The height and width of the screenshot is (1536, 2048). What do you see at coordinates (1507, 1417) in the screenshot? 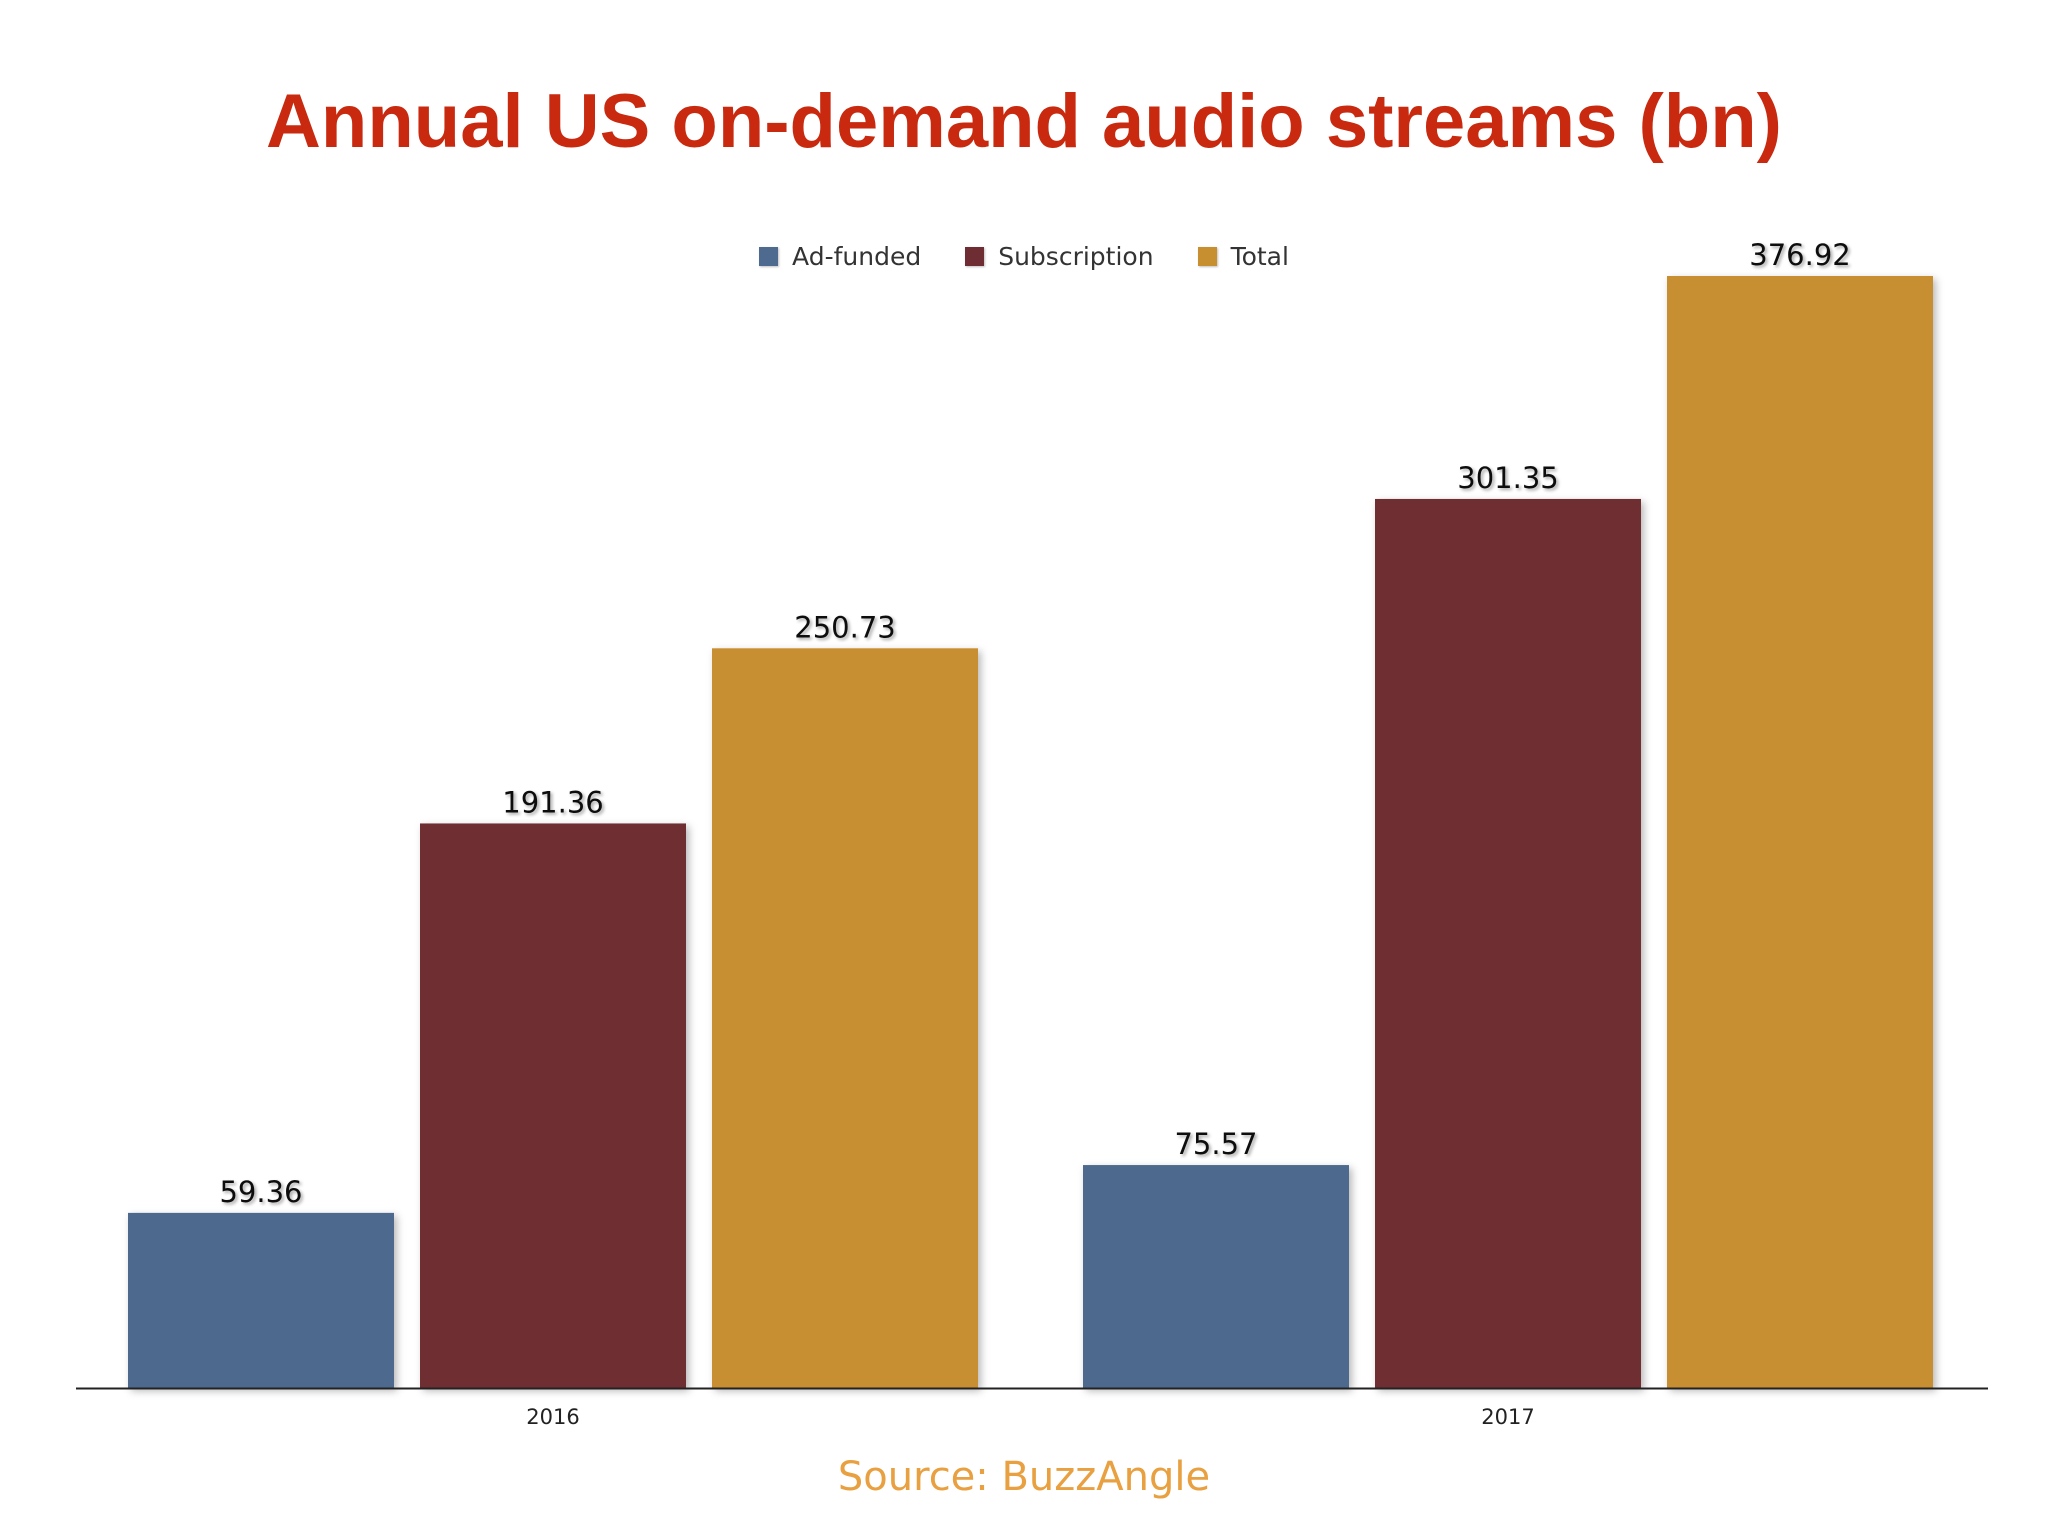
I see `x-tick-label-2017: 2017` at bounding box center [1507, 1417].